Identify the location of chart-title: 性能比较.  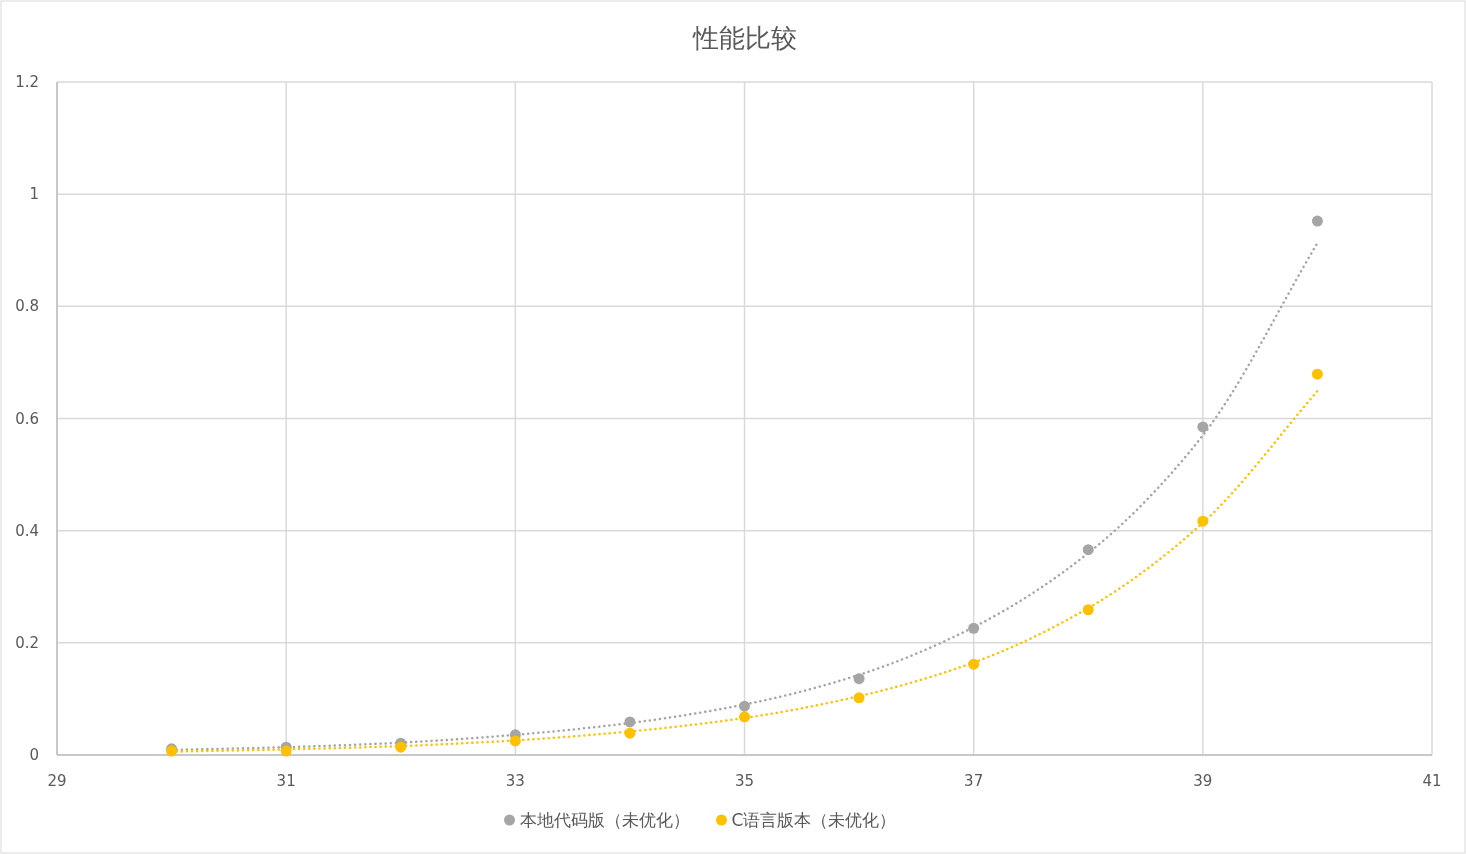
(744, 38).